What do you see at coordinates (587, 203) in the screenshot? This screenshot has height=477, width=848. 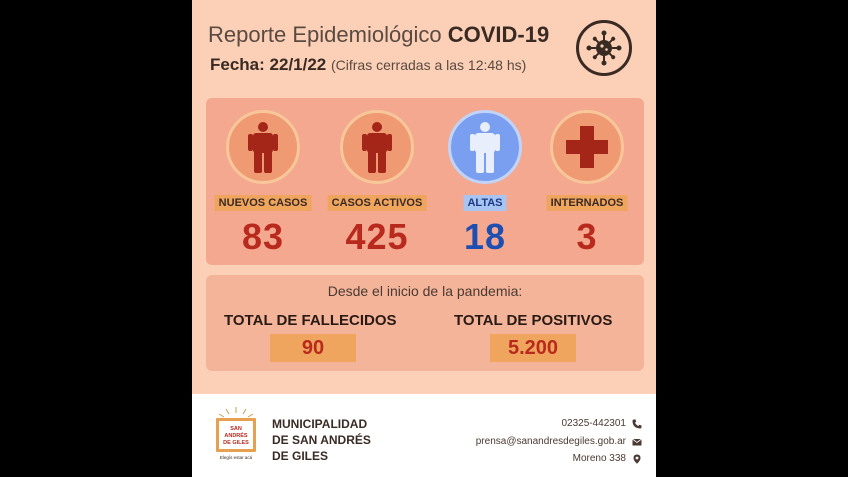 I see `stat-label: INTERNADOS` at bounding box center [587, 203].